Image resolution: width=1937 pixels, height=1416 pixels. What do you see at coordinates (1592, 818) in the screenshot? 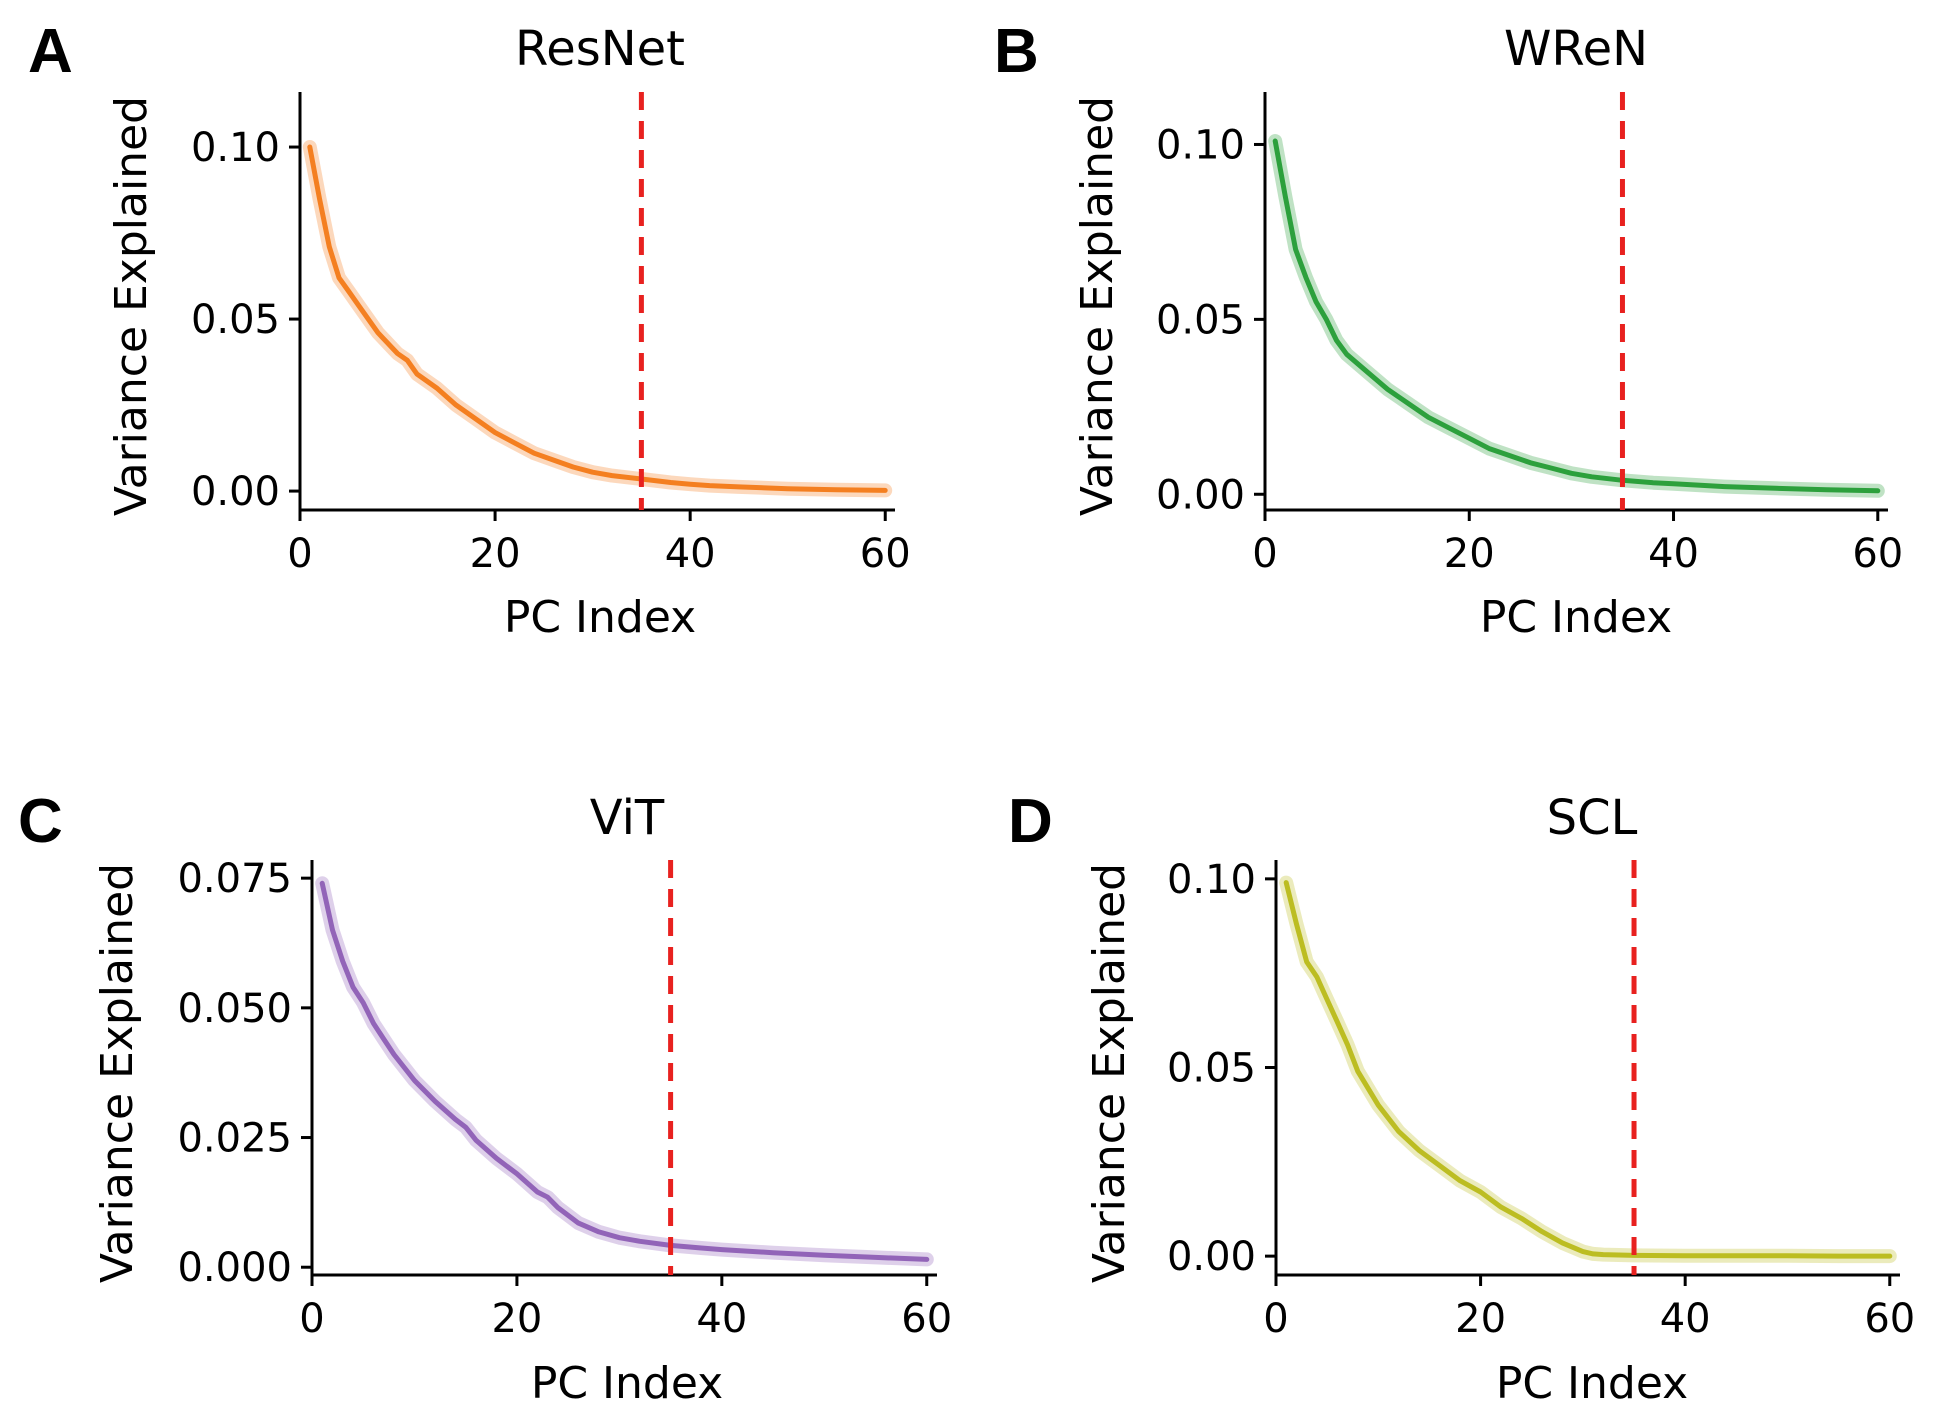
I see `chart-title: SCL` at bounding box center [1592, 818].